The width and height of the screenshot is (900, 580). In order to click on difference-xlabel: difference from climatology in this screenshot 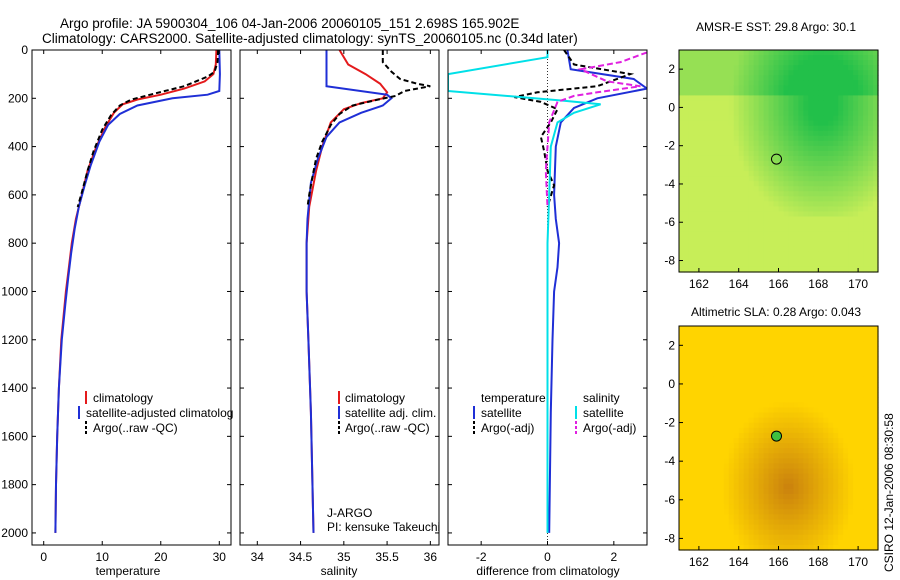, I will do `click(547, 571)`.